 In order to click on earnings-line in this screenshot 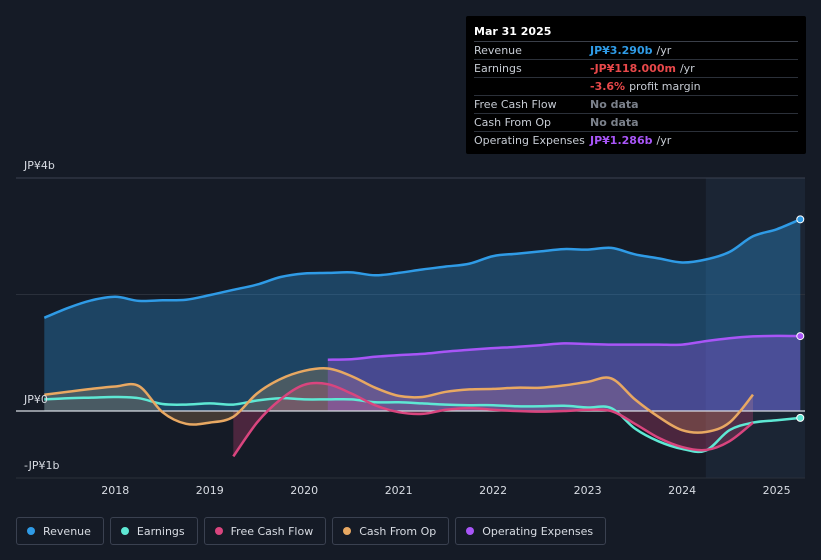, I will do `click(422, 424)`.